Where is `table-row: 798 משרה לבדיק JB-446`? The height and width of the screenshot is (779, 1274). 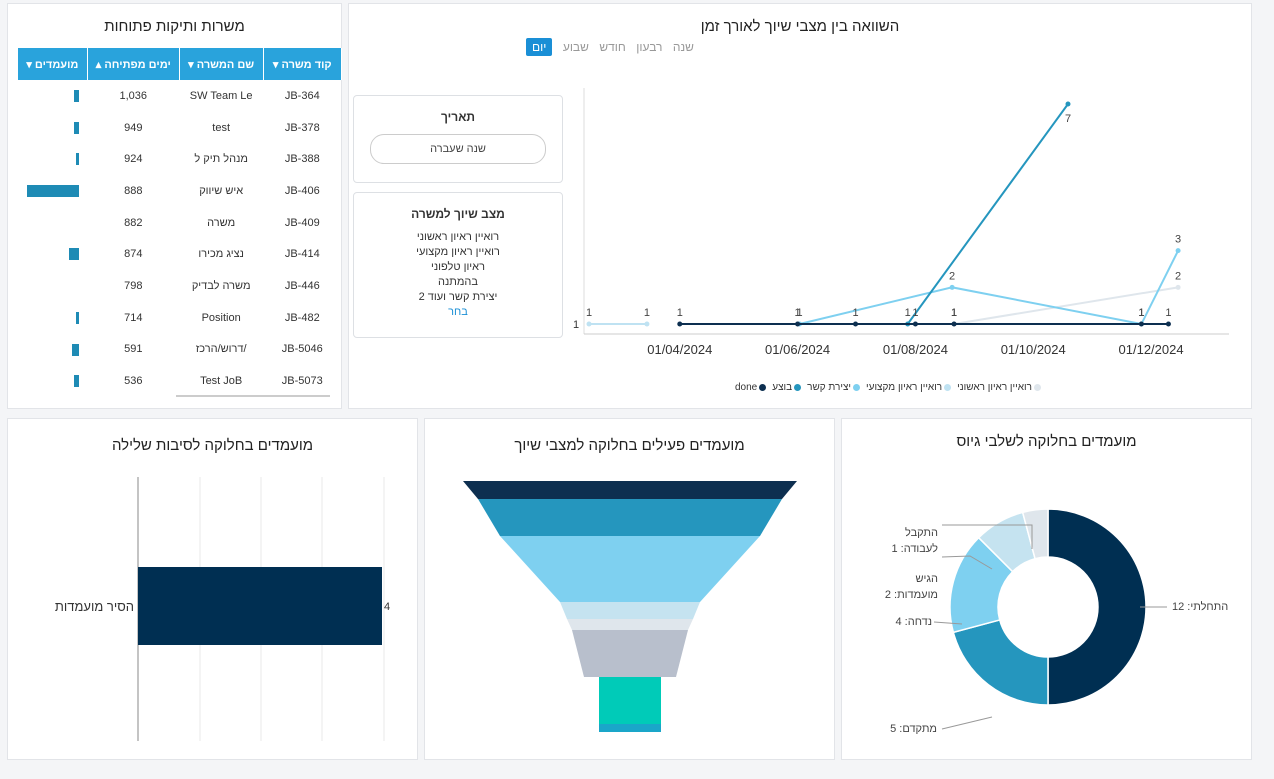 table-row: 798 משרה לבדיק JB-446 is located at coordinates (180, 286).